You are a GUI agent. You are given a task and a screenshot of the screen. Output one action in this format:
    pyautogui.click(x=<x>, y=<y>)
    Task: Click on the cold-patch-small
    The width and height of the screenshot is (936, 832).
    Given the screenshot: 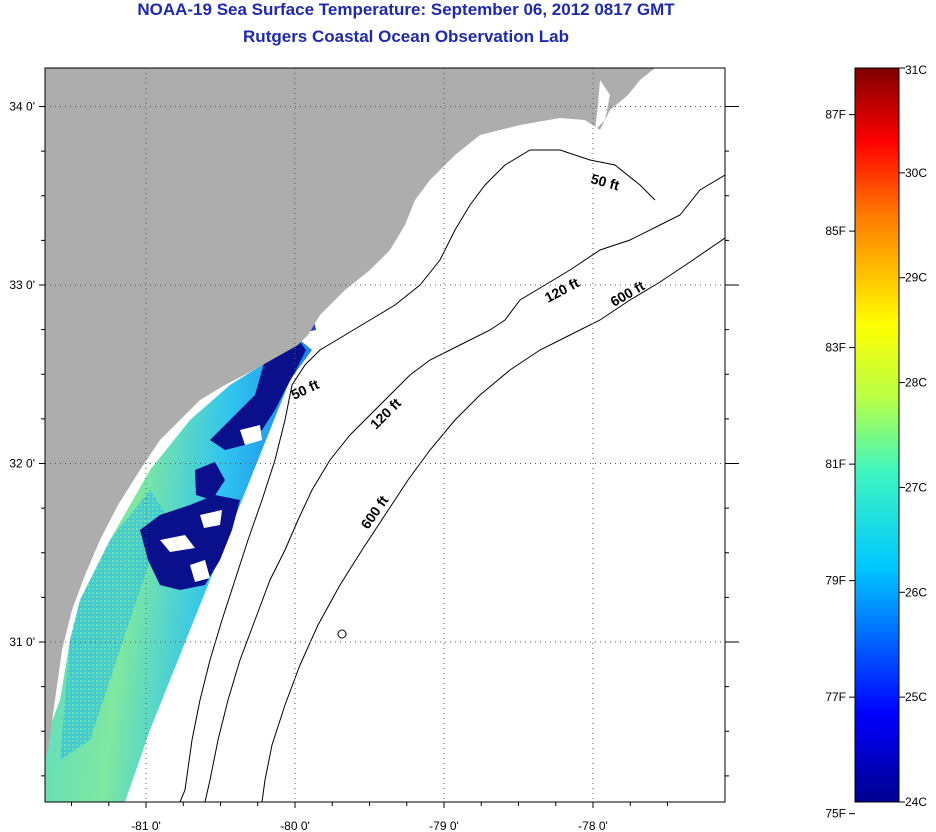 What is the action you would take?
    pyautogui.click(x=210, y=481)
    